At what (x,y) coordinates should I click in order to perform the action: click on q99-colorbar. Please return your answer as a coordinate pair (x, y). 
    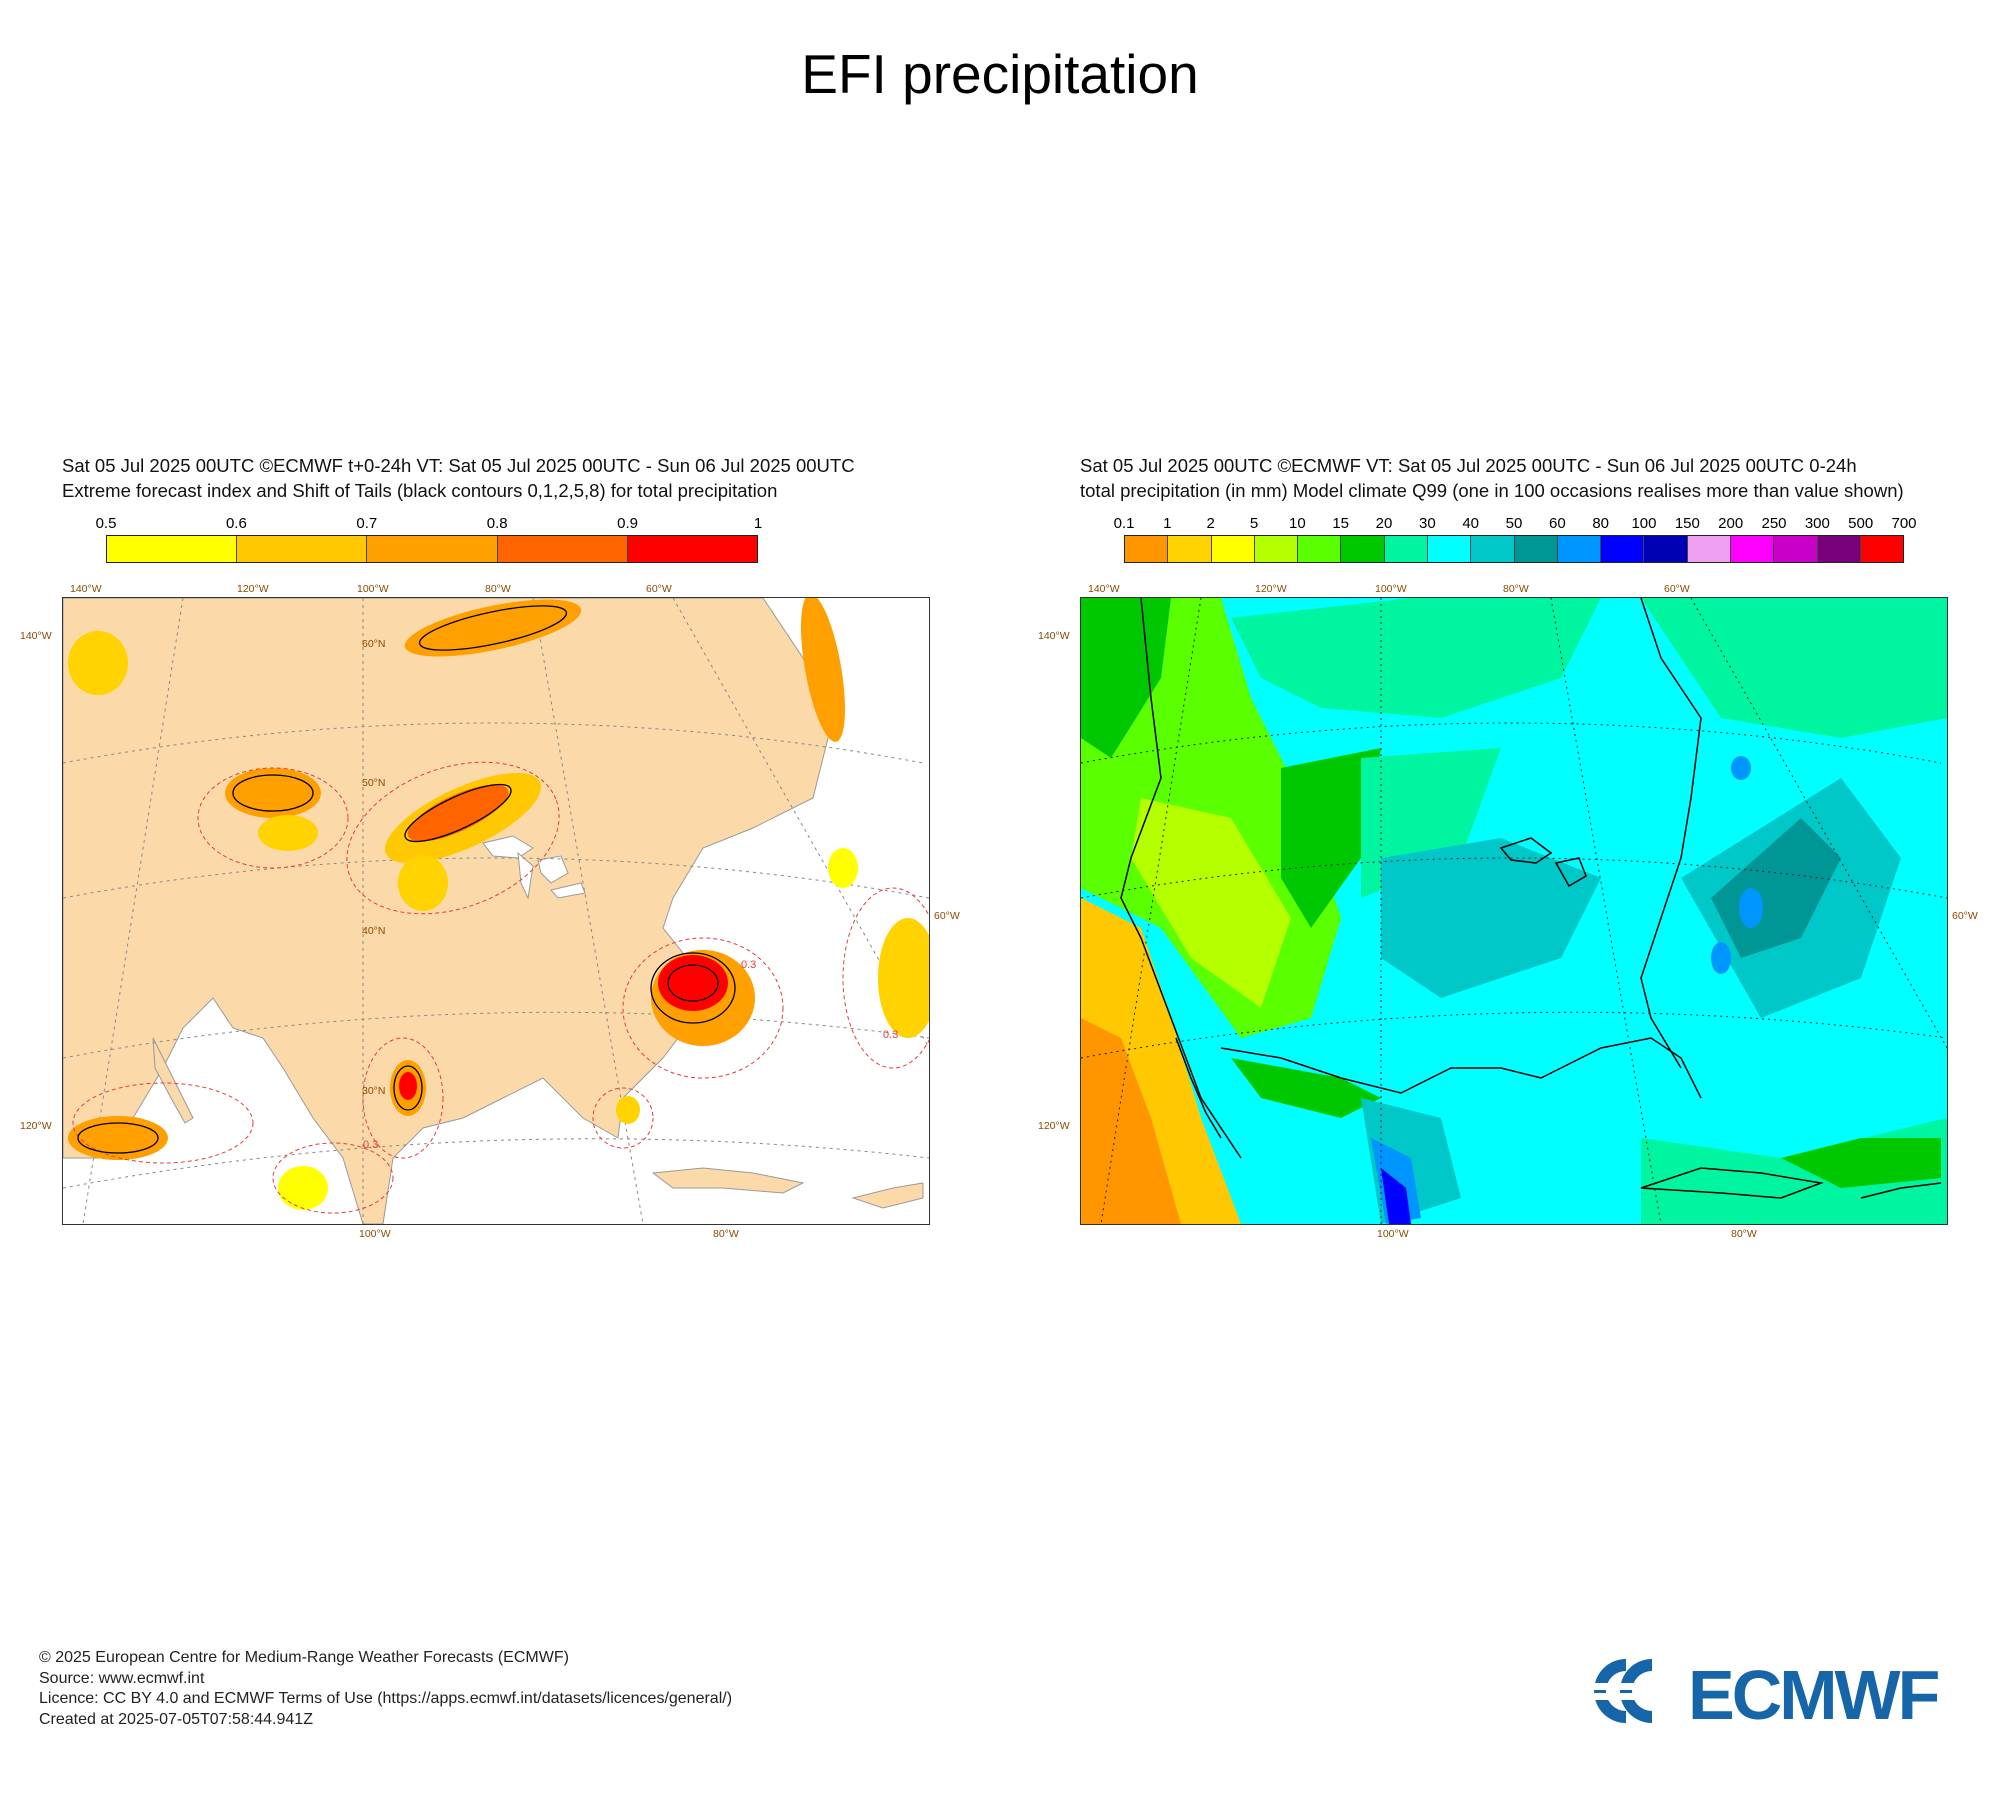
    Looking at the image, I should click on (1514, 549).